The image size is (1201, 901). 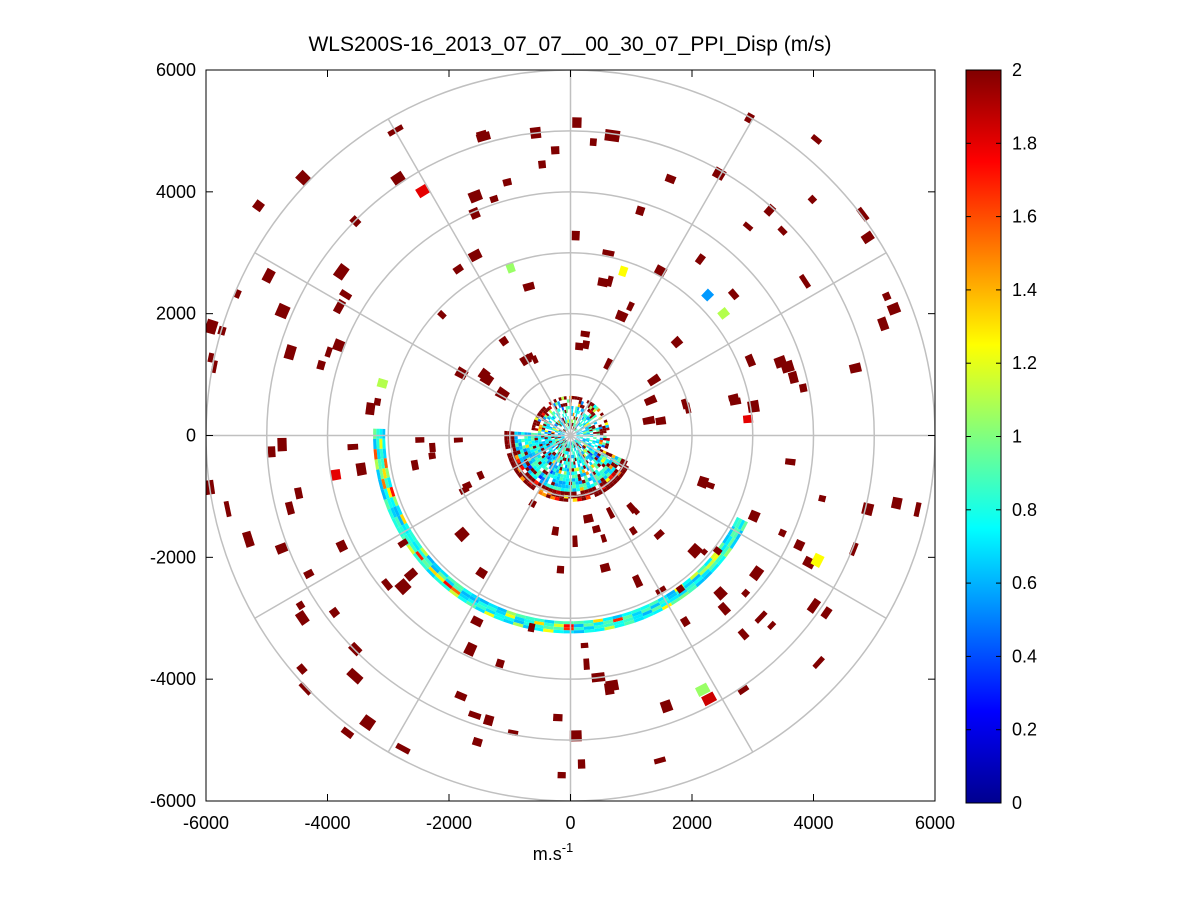 What do you see at coordinates (553, 852) in the screenshot?
I see `x-axis-label: m.s-1` at bounding box center [553, 852].